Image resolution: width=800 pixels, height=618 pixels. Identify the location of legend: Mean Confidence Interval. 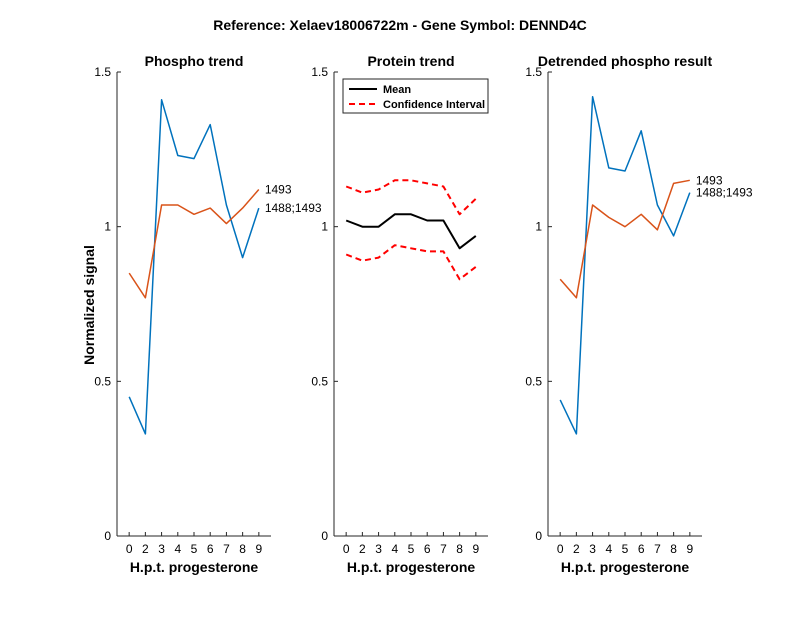
(415, 96).